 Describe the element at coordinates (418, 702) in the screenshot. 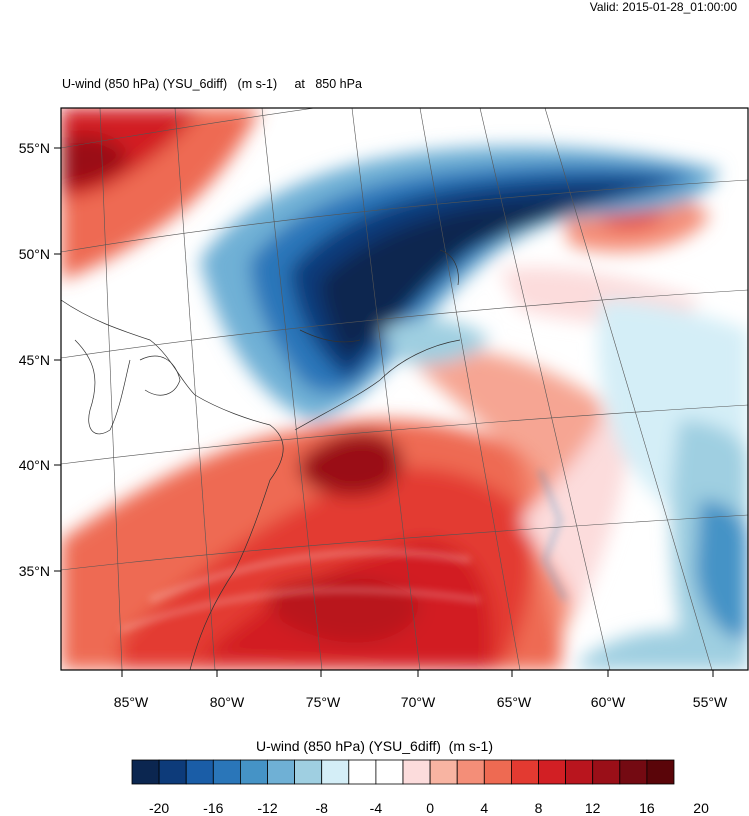

I see `lon-label: 70°W` at that location.